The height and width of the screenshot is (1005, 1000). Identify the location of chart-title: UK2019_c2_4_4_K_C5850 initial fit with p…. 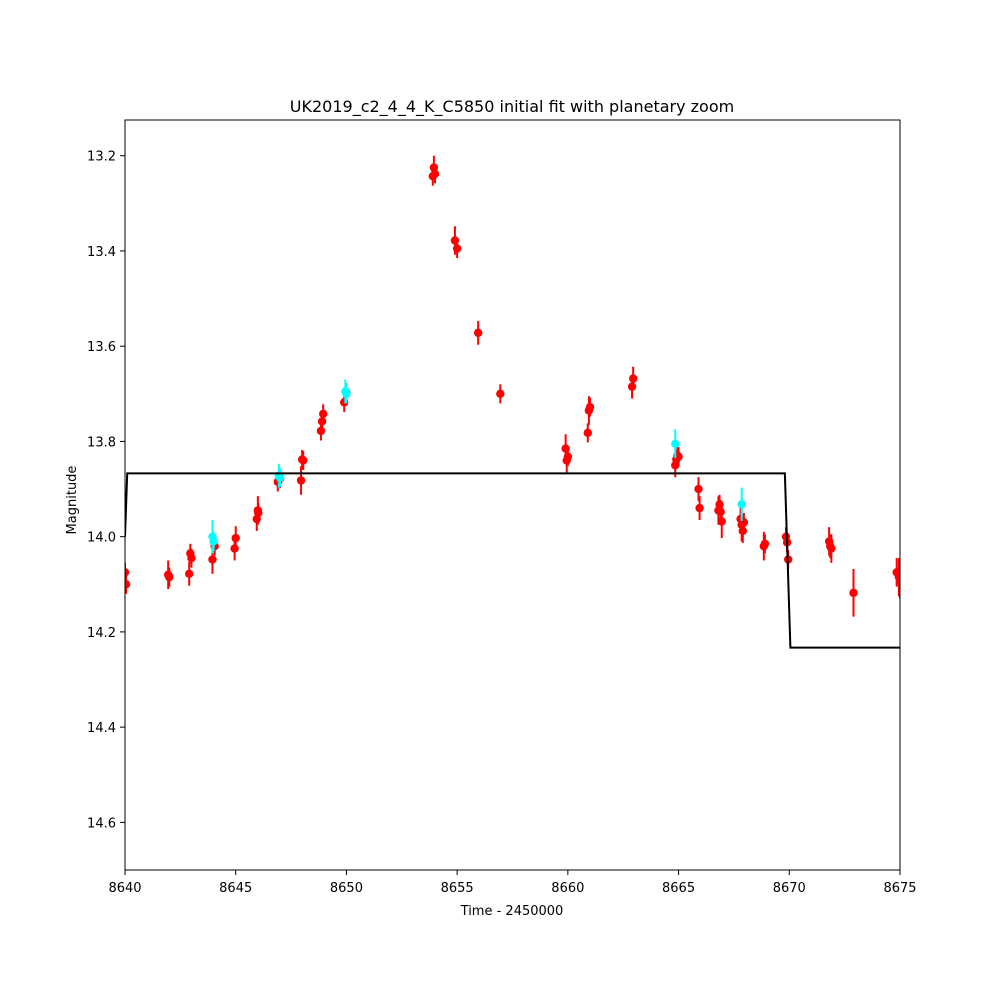
(512, 107).